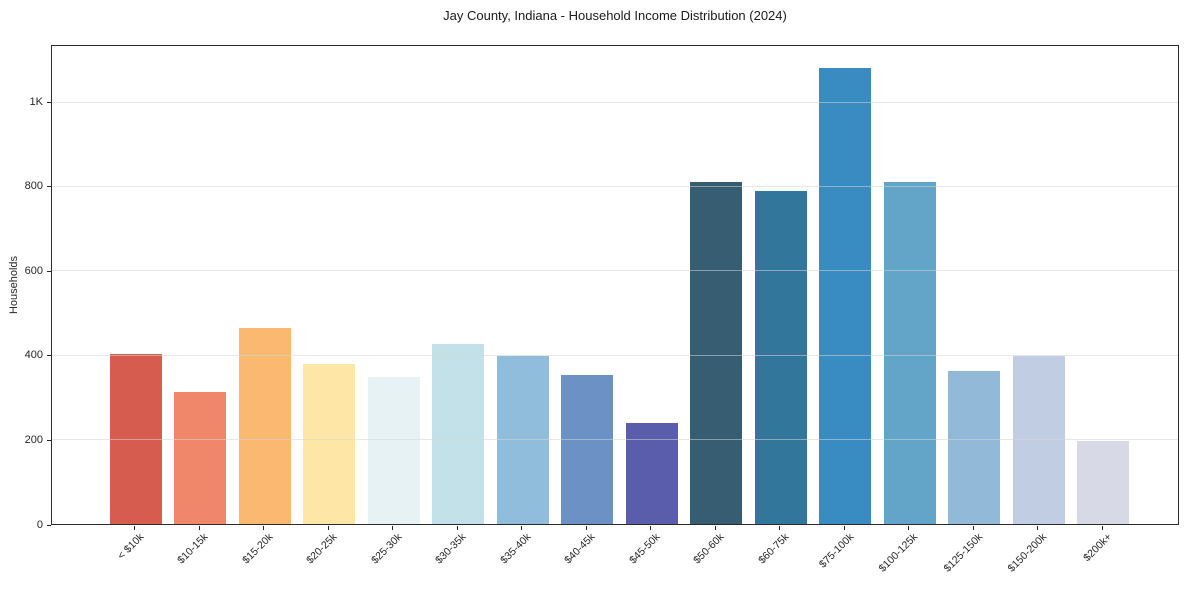 This screenshot has height=590, width=1189. I want to click on x-tick-mark-$15-20k, so click(264, 528).